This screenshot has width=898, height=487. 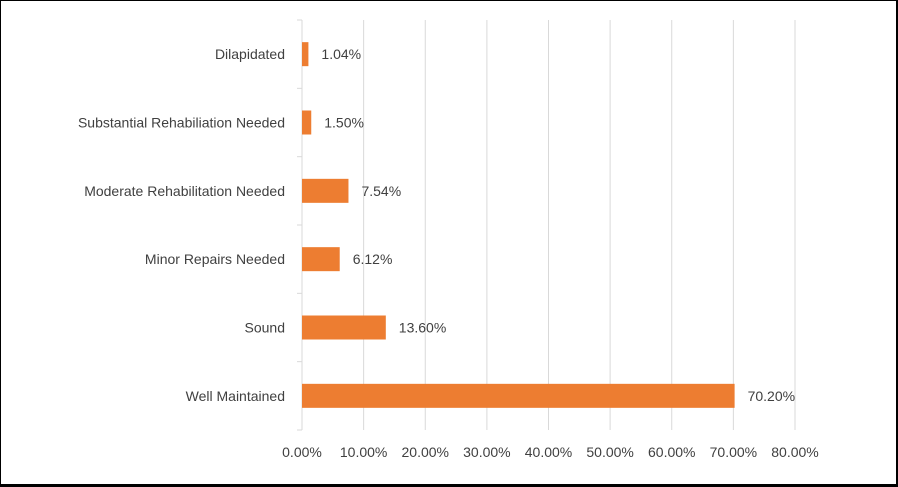 I want to click on category-label: Dilapidated, so click(x=250, y=54).